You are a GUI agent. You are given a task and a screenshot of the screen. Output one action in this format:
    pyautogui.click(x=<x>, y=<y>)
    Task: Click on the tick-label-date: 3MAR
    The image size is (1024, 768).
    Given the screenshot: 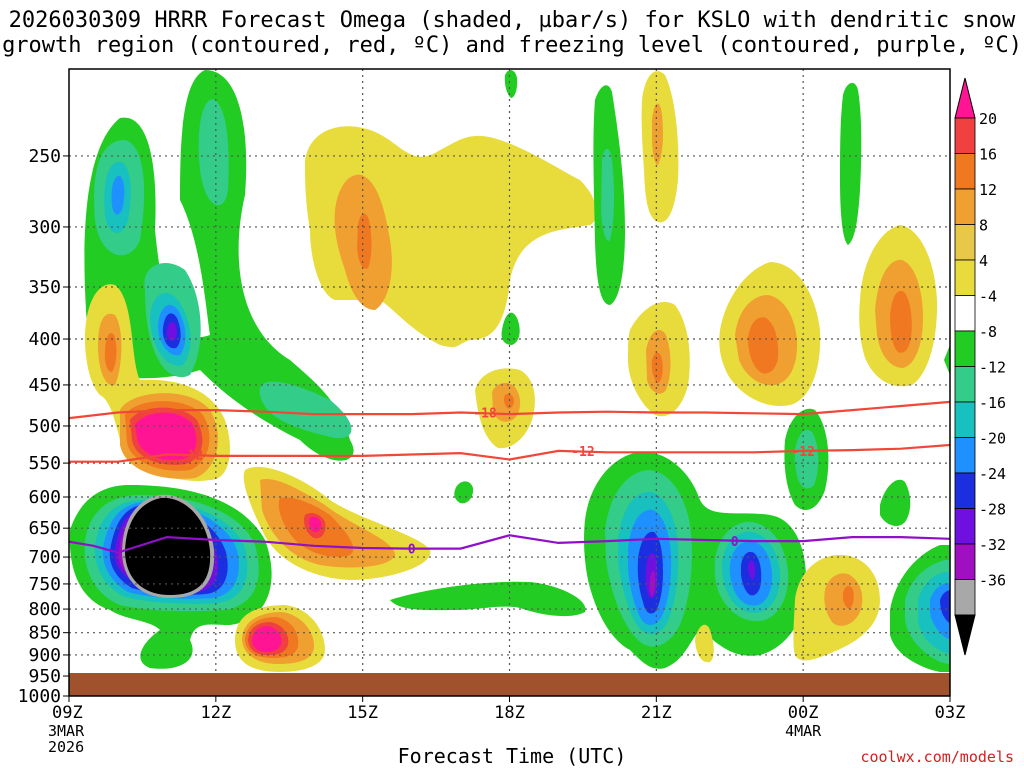 What is the action you would take?
    pyautogui.click(x=66, y=731)
    